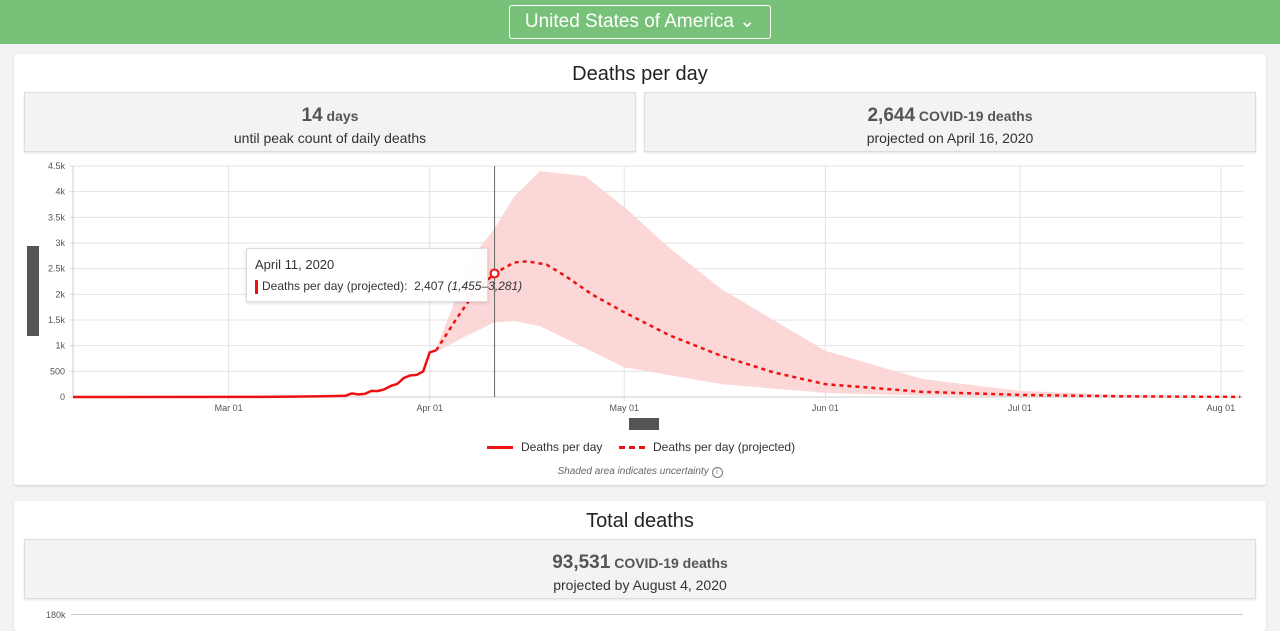 The image size is (1280, 631). I want to click on x-tick-label: May 01, so click(625, 408).